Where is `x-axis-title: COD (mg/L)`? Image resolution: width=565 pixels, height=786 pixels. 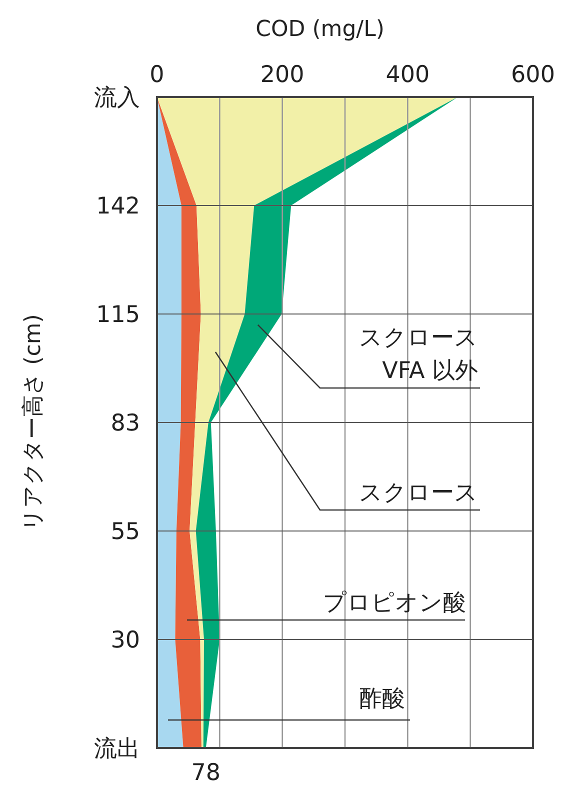
x-axis-title: COD (mg/L) is located at coordinates (320, 29).